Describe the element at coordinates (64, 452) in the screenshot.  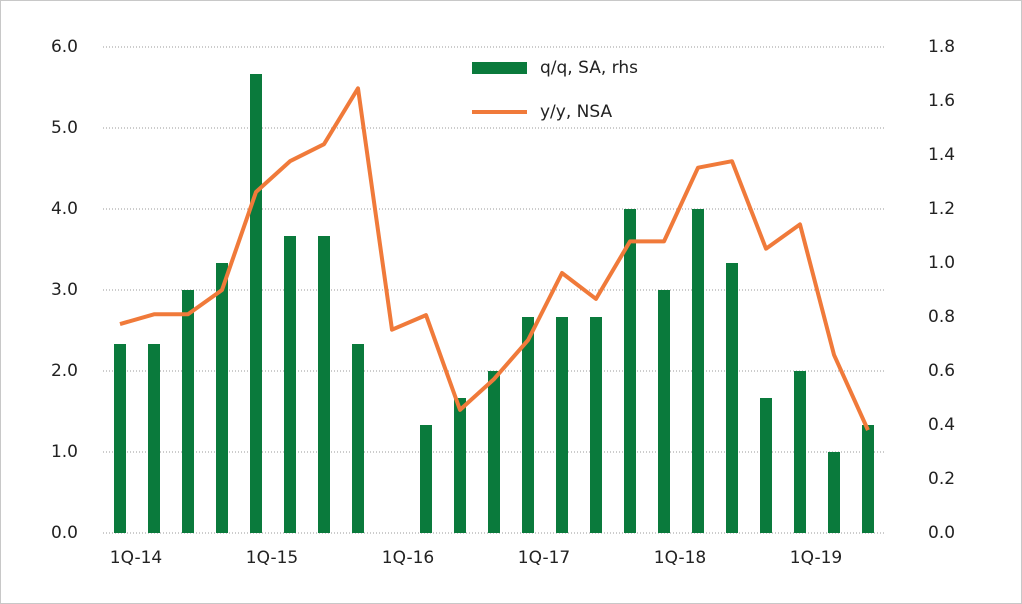
I see `y-tick-label: 1.0` at that location.